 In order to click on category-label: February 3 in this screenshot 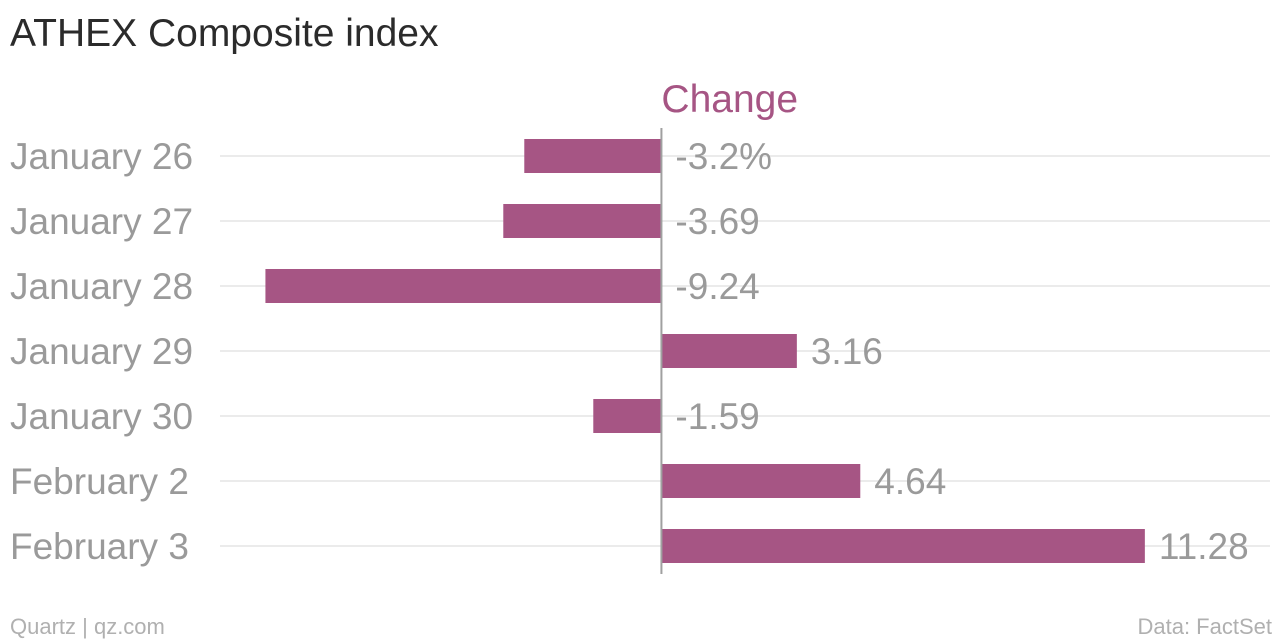, I will do `click(99, 546)`.